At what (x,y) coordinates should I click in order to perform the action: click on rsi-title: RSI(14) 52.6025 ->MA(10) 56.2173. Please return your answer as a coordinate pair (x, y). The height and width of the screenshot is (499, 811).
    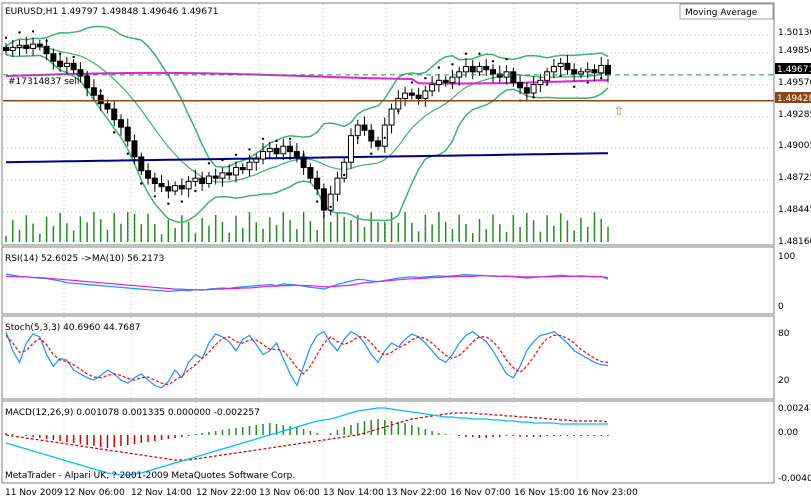
    Looking at the image, I should click on (84, 259).